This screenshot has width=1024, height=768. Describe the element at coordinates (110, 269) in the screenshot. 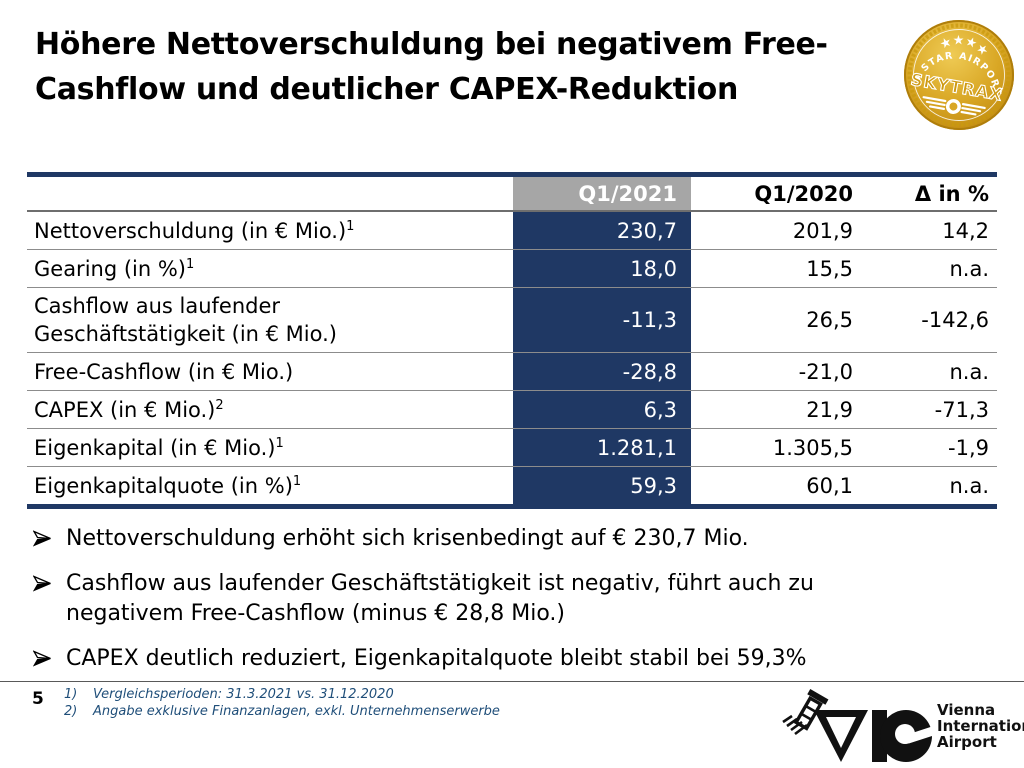

I see `row-label: Gearing (in %)` at that location.